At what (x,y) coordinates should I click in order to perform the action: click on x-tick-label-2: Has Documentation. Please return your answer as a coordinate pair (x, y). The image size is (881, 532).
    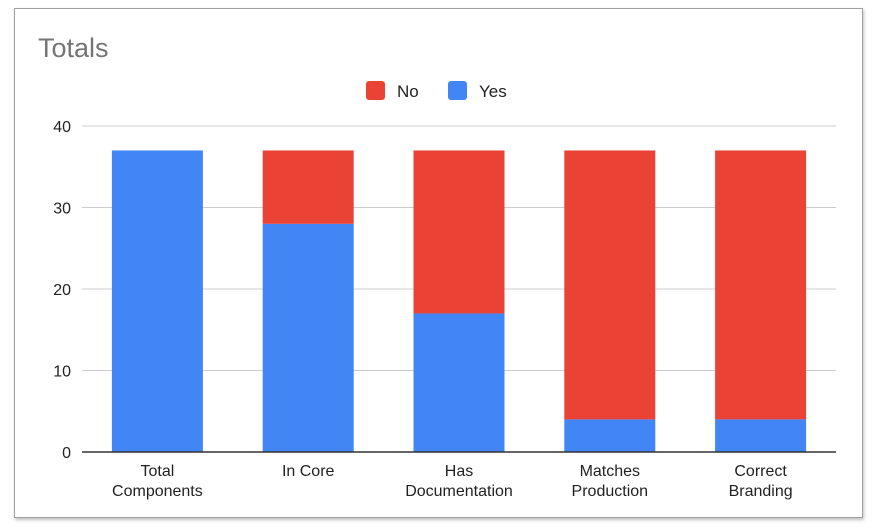
    Looking at the image, I should click on (459, 481).